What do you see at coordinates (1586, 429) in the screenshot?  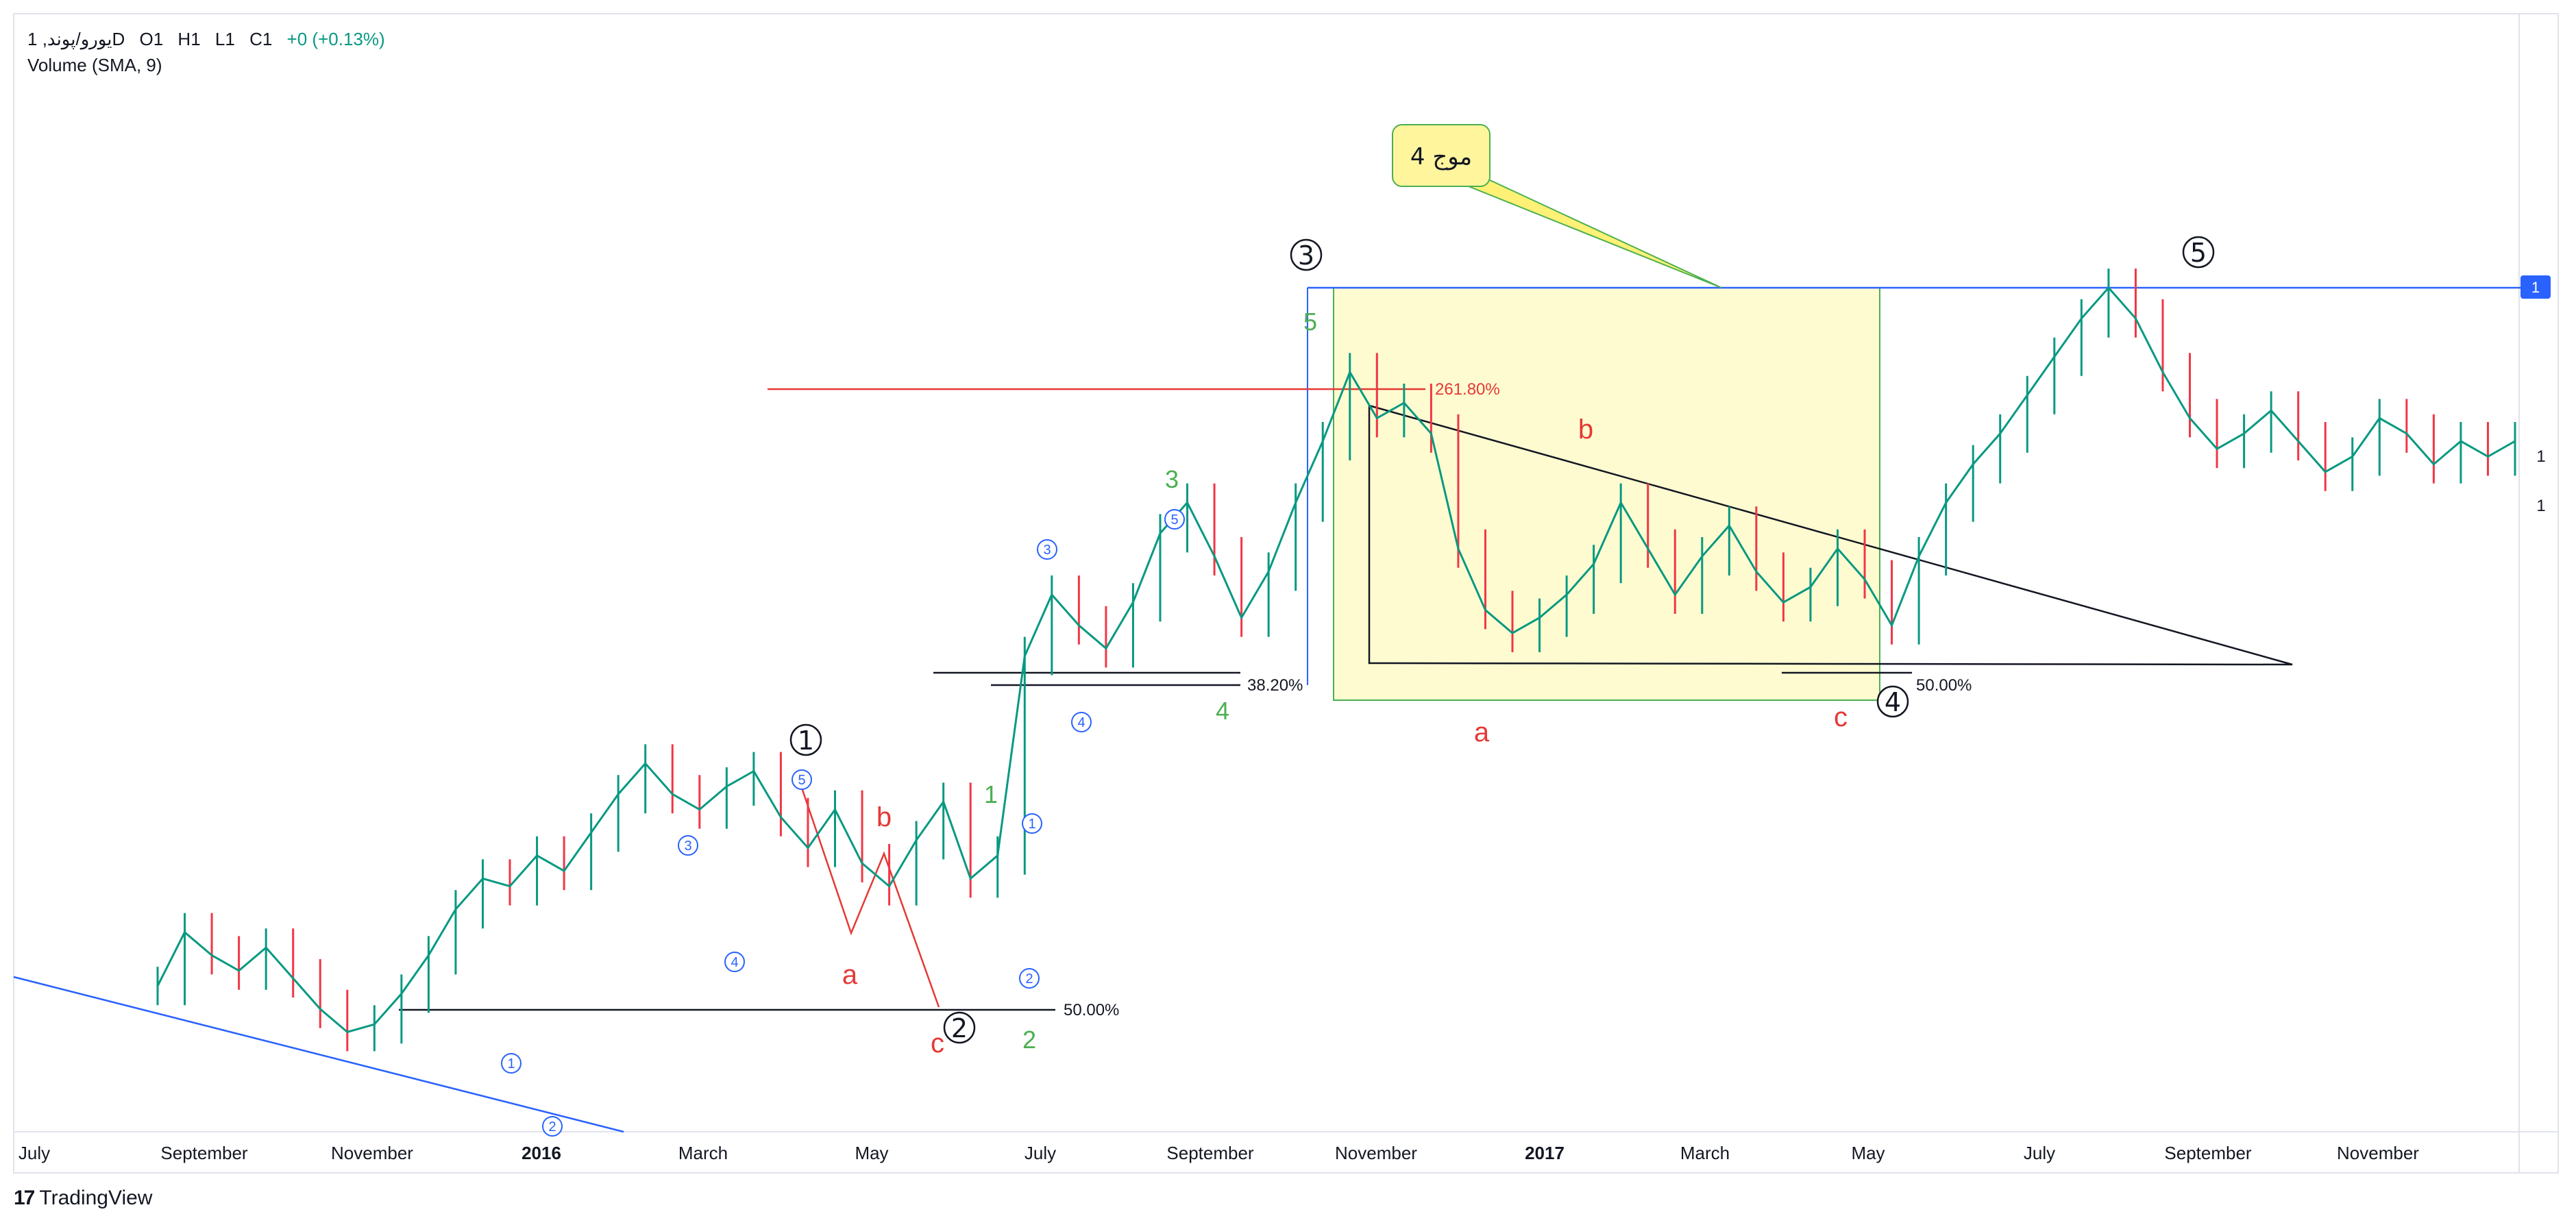 I see `wave-b-right: b` at bounding box center [1586, 429].